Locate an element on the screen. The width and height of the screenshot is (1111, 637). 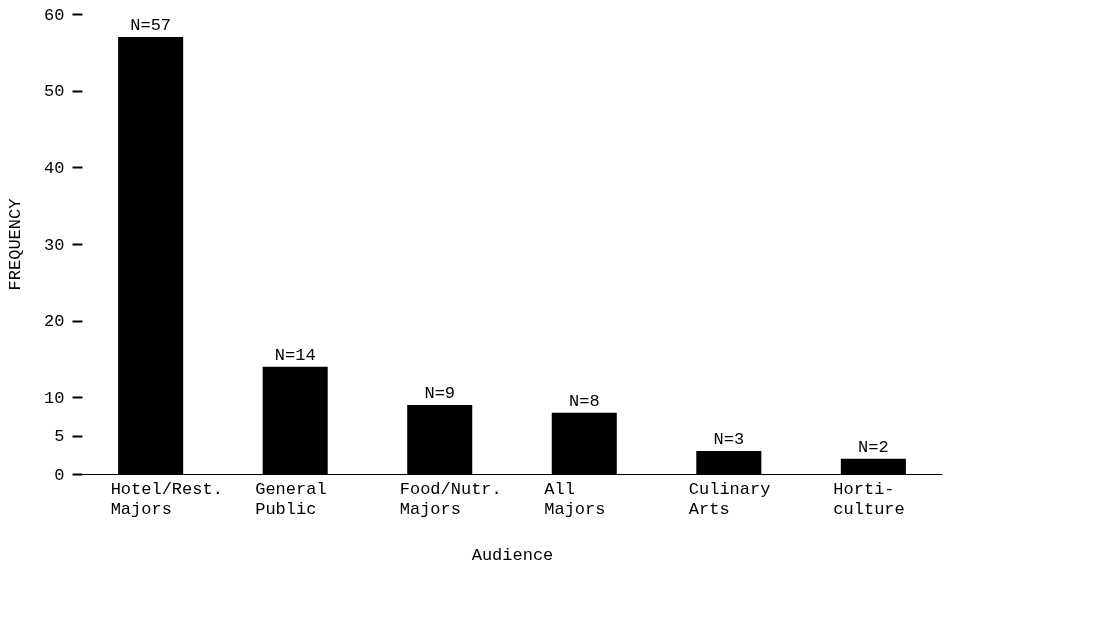
y-tick-label: 60 is located at coordinates (54, 15).